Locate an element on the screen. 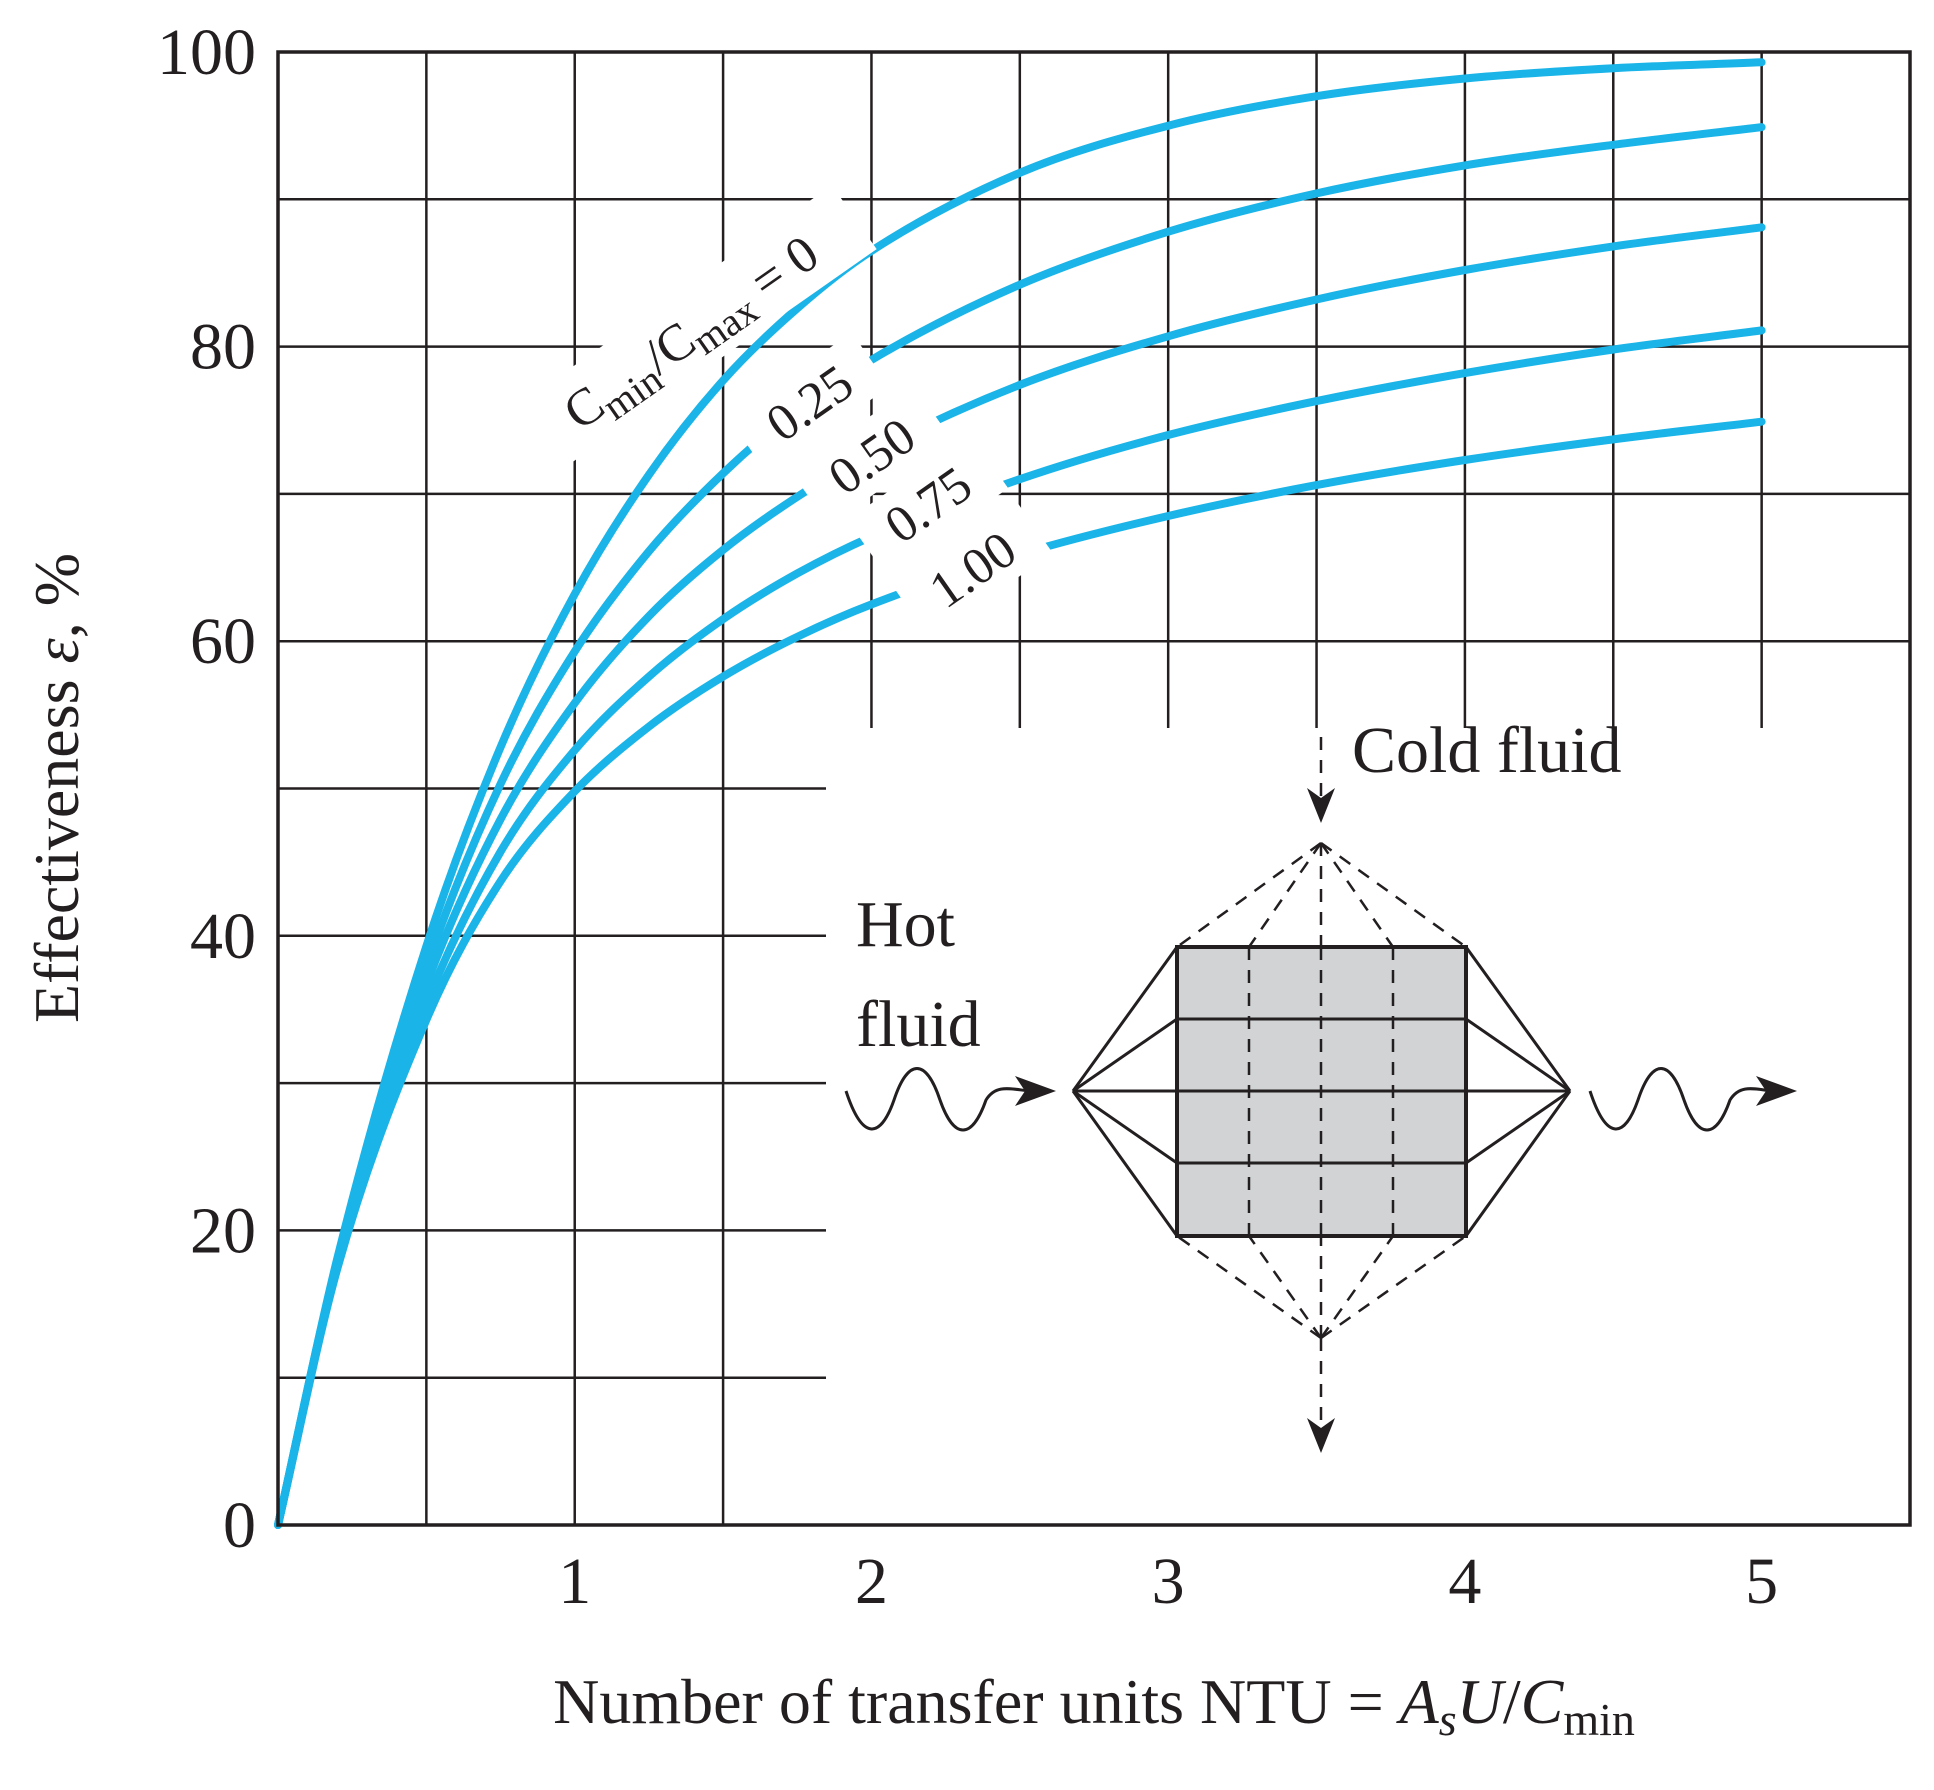  hot-outlet-arrow is located at coordinates (1692, 1099).